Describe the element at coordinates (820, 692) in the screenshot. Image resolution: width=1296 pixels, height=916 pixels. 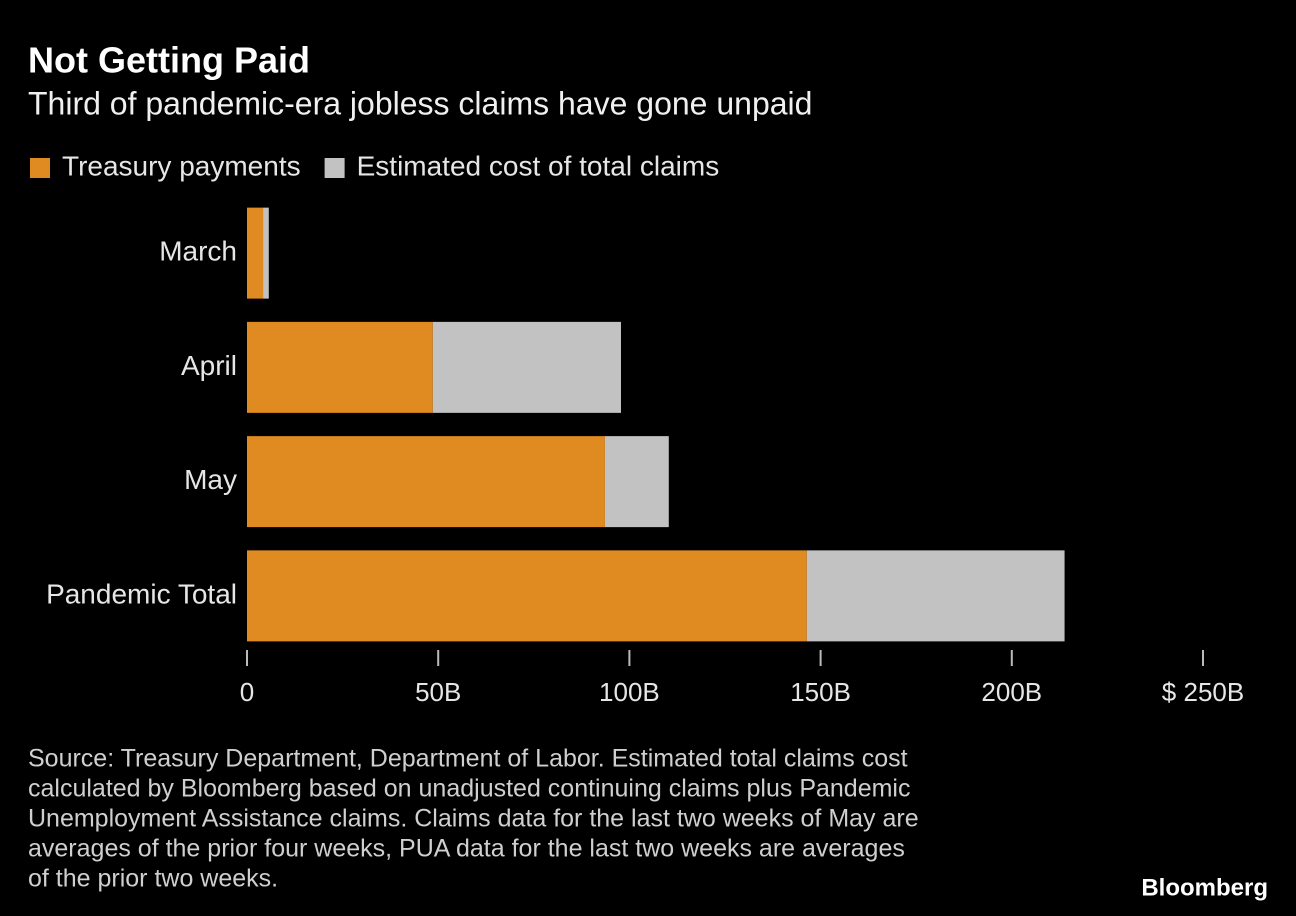
I see `x-tick-label: 150B` at that location.